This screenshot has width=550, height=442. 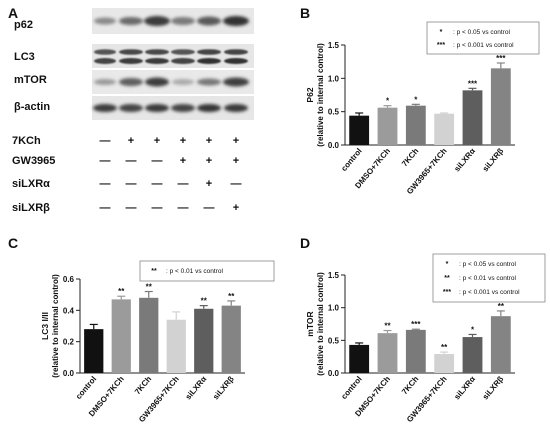 I want to click on panel-d-letter: D, so click(x=305, y=243).